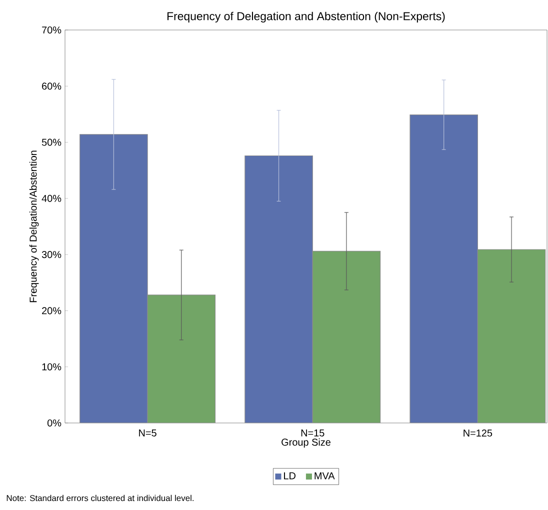 This screenshot has width=548, height=510. I want to click on y-tick-label: 0%, so click(54, 423).